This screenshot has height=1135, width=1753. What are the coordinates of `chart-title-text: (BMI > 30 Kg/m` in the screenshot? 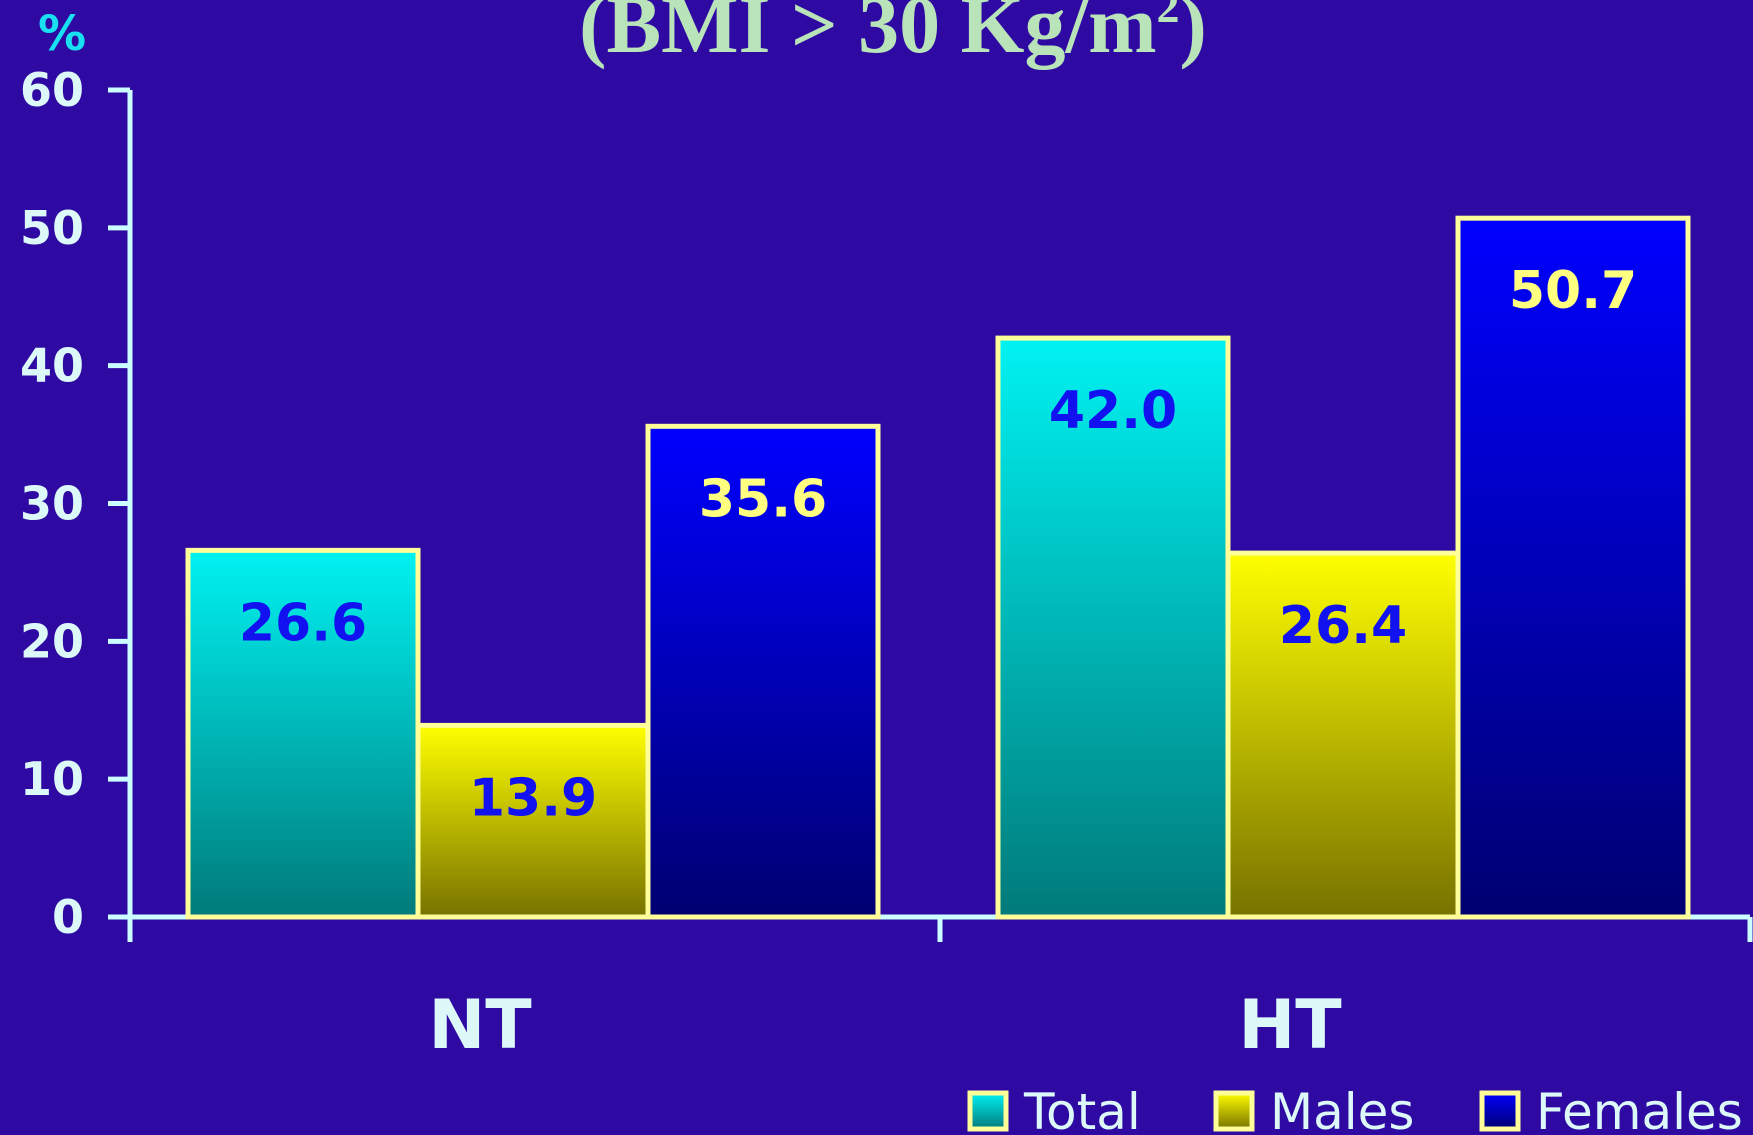 It's located at (867, 35).